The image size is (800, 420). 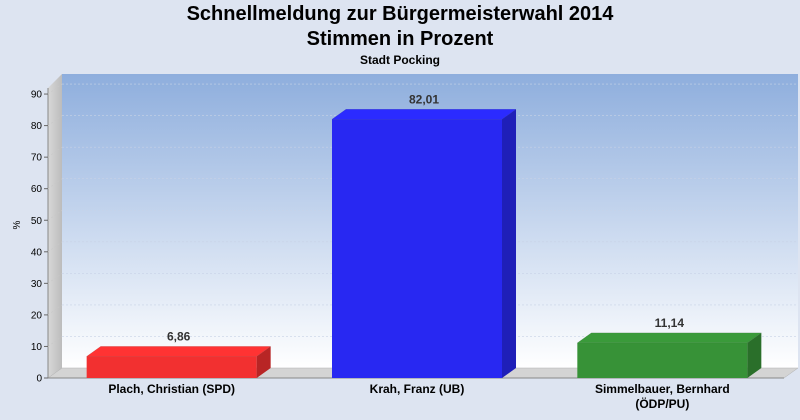 I want to click on x-tick-label-line: (ÖDP/PU), so click(x=662, y=403).